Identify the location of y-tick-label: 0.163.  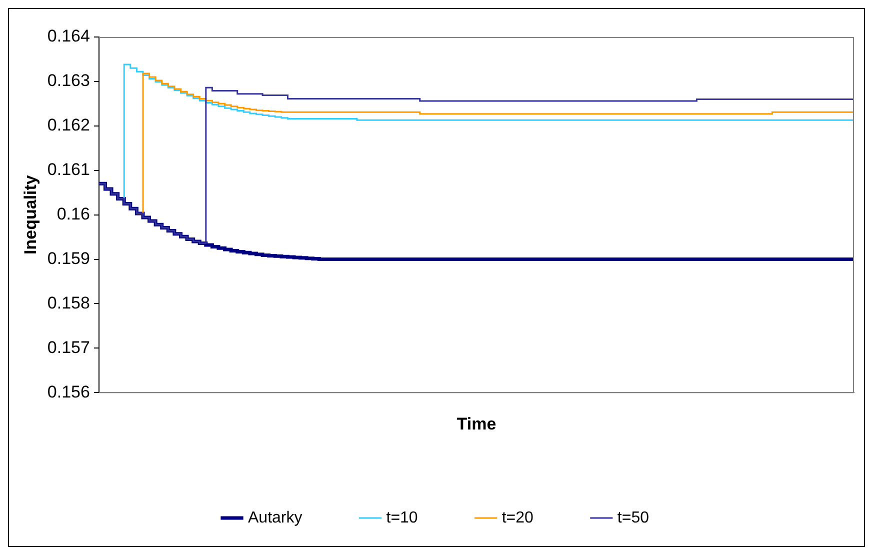
(68, 80).